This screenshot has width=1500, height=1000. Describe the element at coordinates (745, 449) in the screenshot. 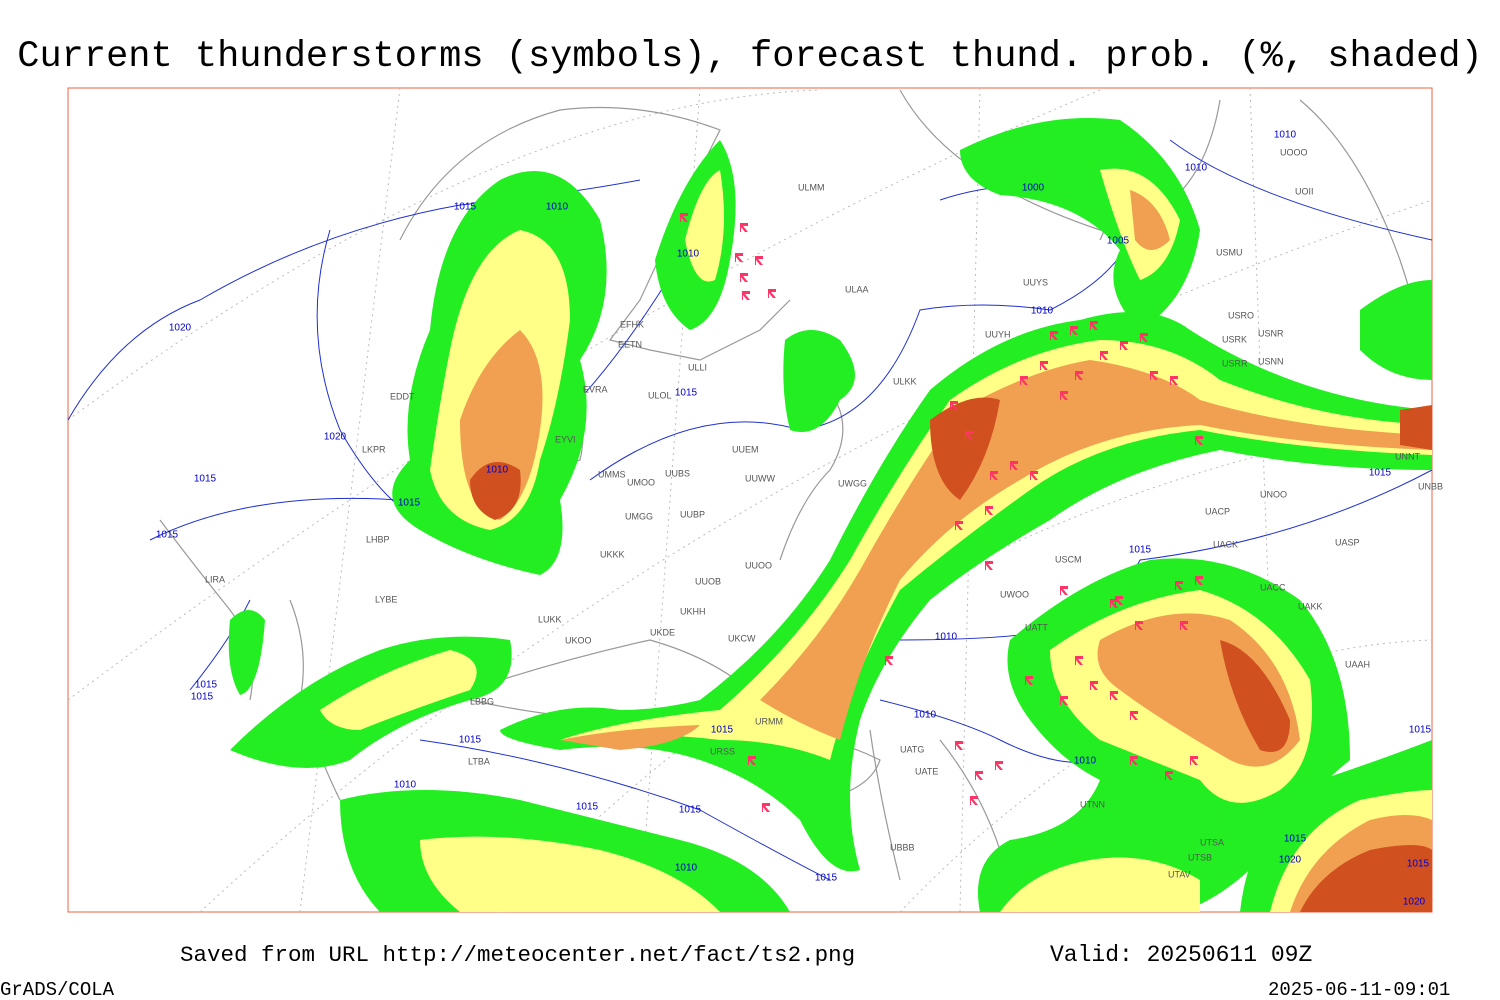

I see `station-label: UUEM` at that location.